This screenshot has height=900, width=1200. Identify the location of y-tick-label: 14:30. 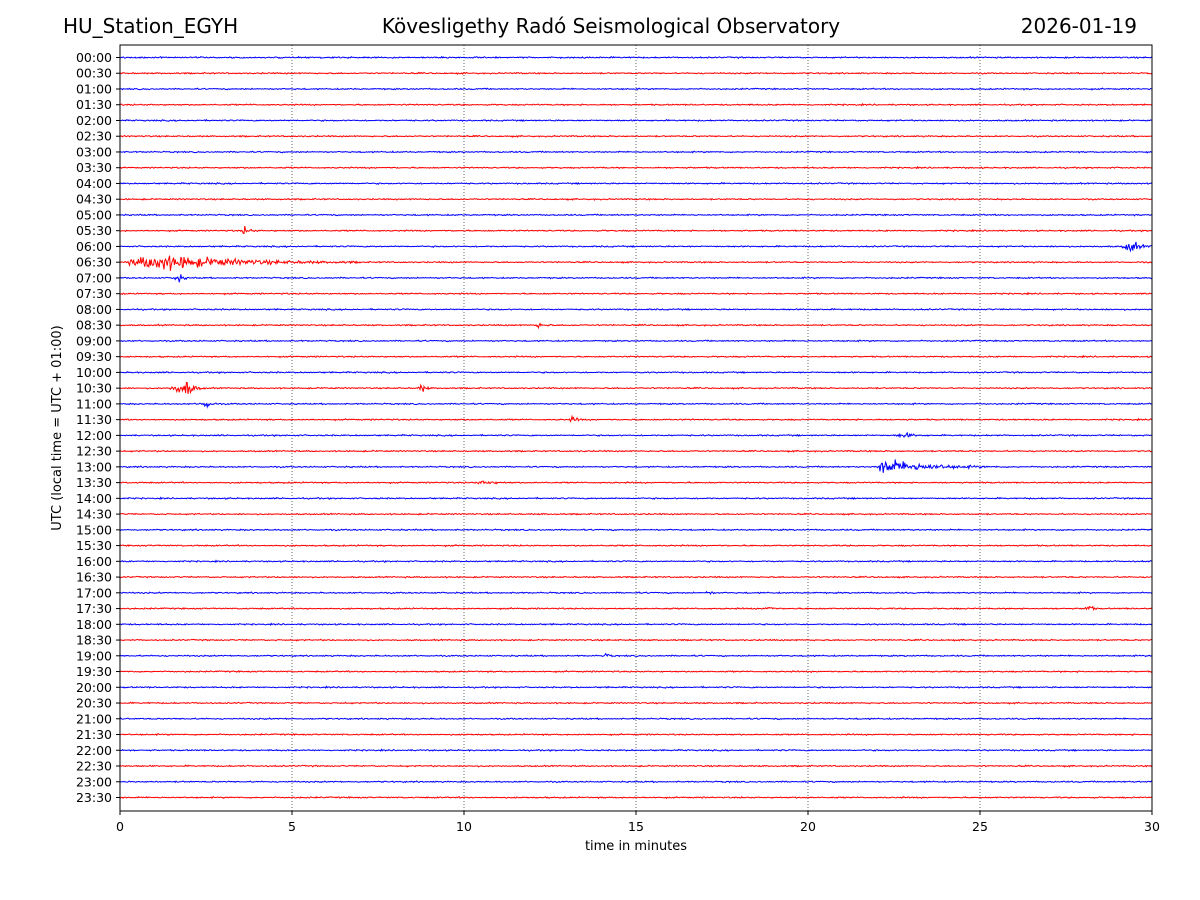
(94, 514).